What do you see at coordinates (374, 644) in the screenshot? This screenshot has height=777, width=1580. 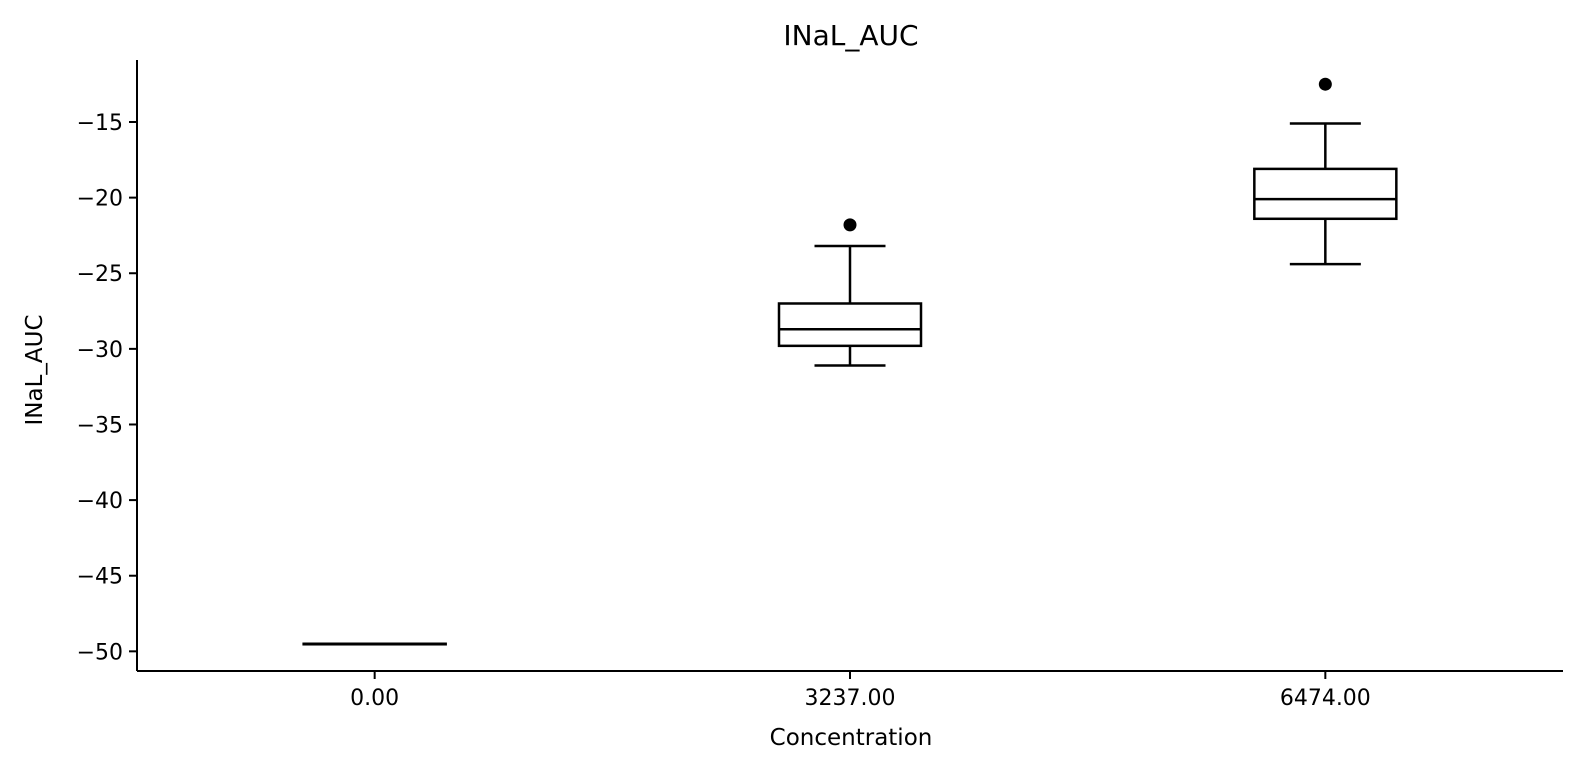 I see `box-0.00` at bounding box center [374, 644].